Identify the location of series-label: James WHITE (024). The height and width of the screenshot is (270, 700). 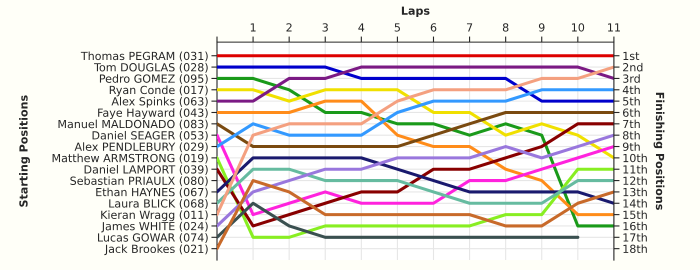
(154, 227).